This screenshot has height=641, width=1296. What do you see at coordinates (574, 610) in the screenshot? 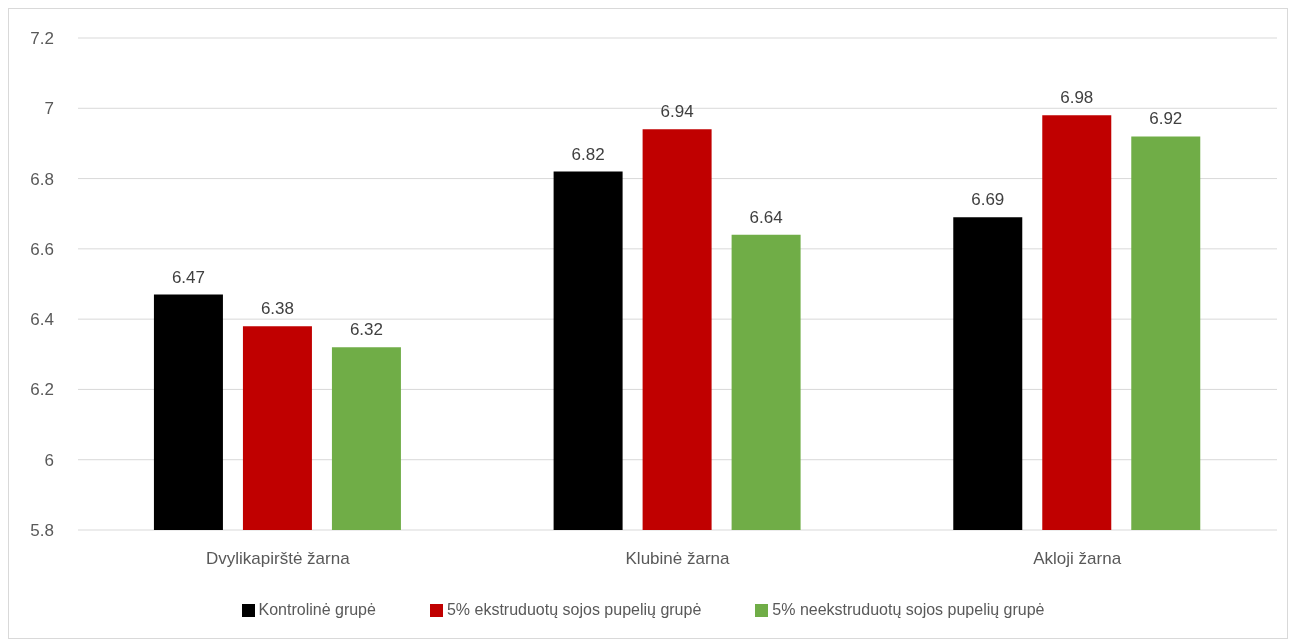
I see `legend-label: 5% ekstruduotų sojos pupelių grupė` at bounding box center [574, 610].